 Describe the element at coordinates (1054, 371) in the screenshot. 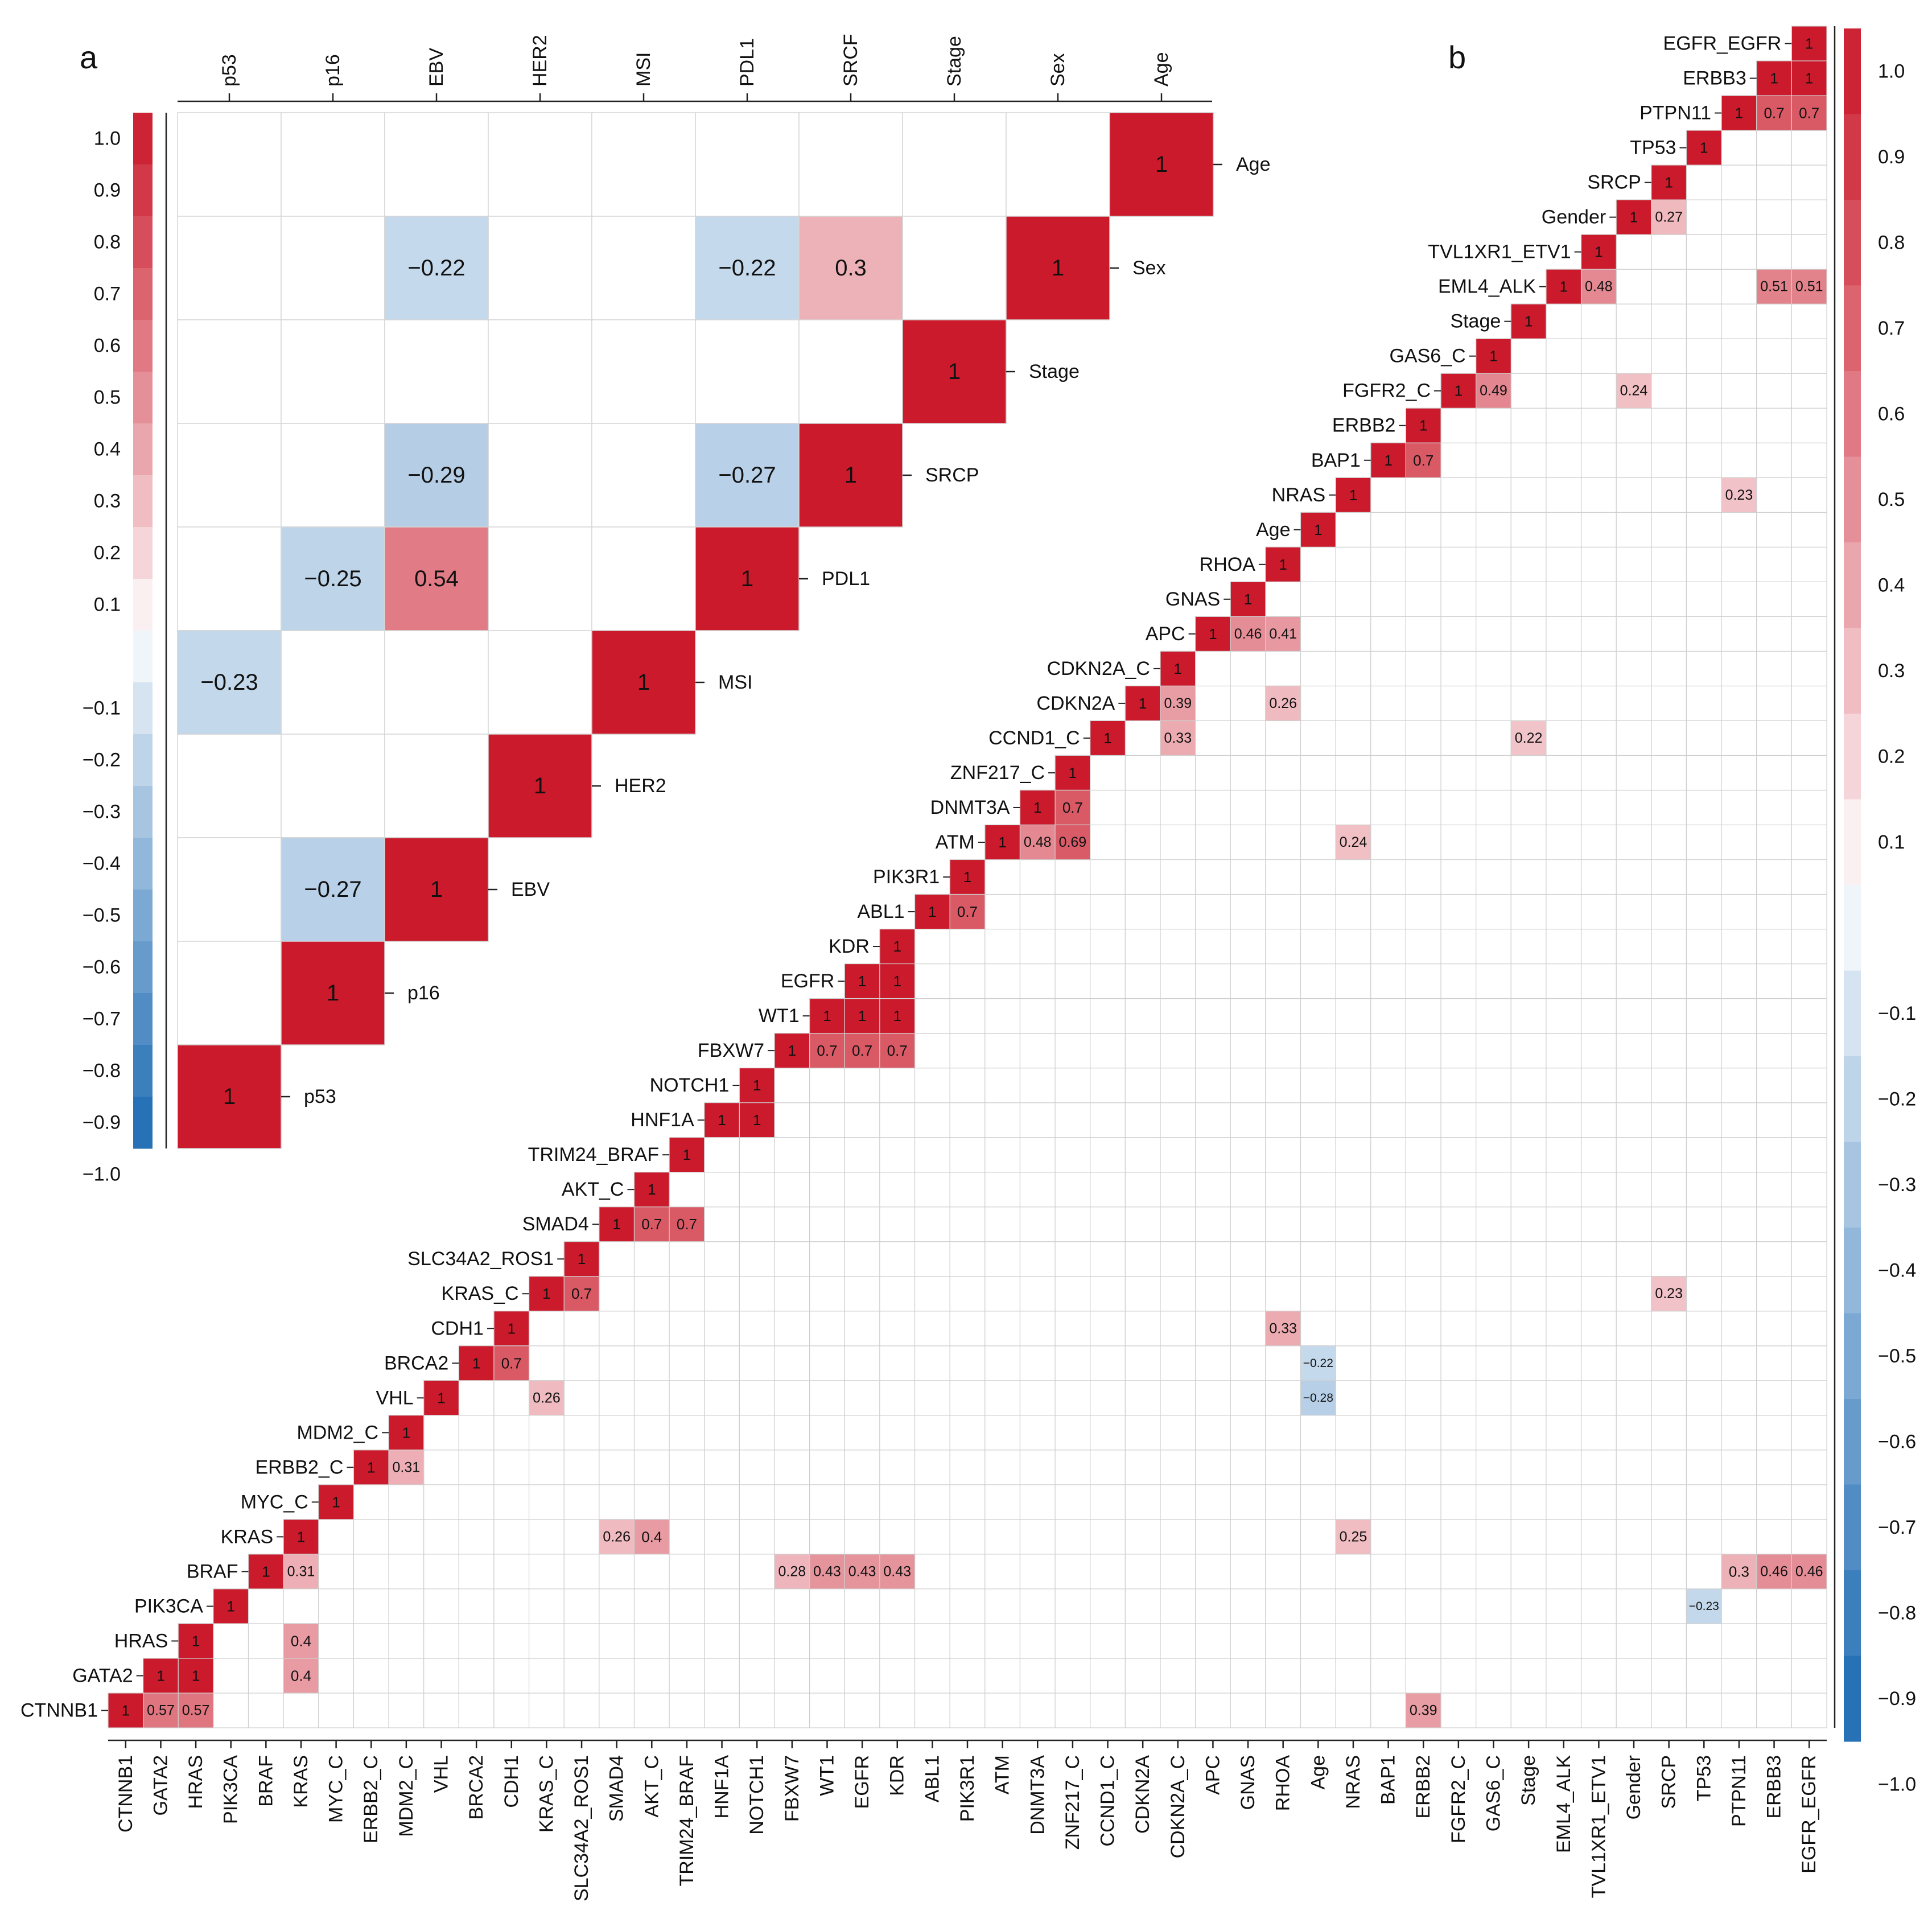

I see `panel-a-row-label: Stage` at that location.